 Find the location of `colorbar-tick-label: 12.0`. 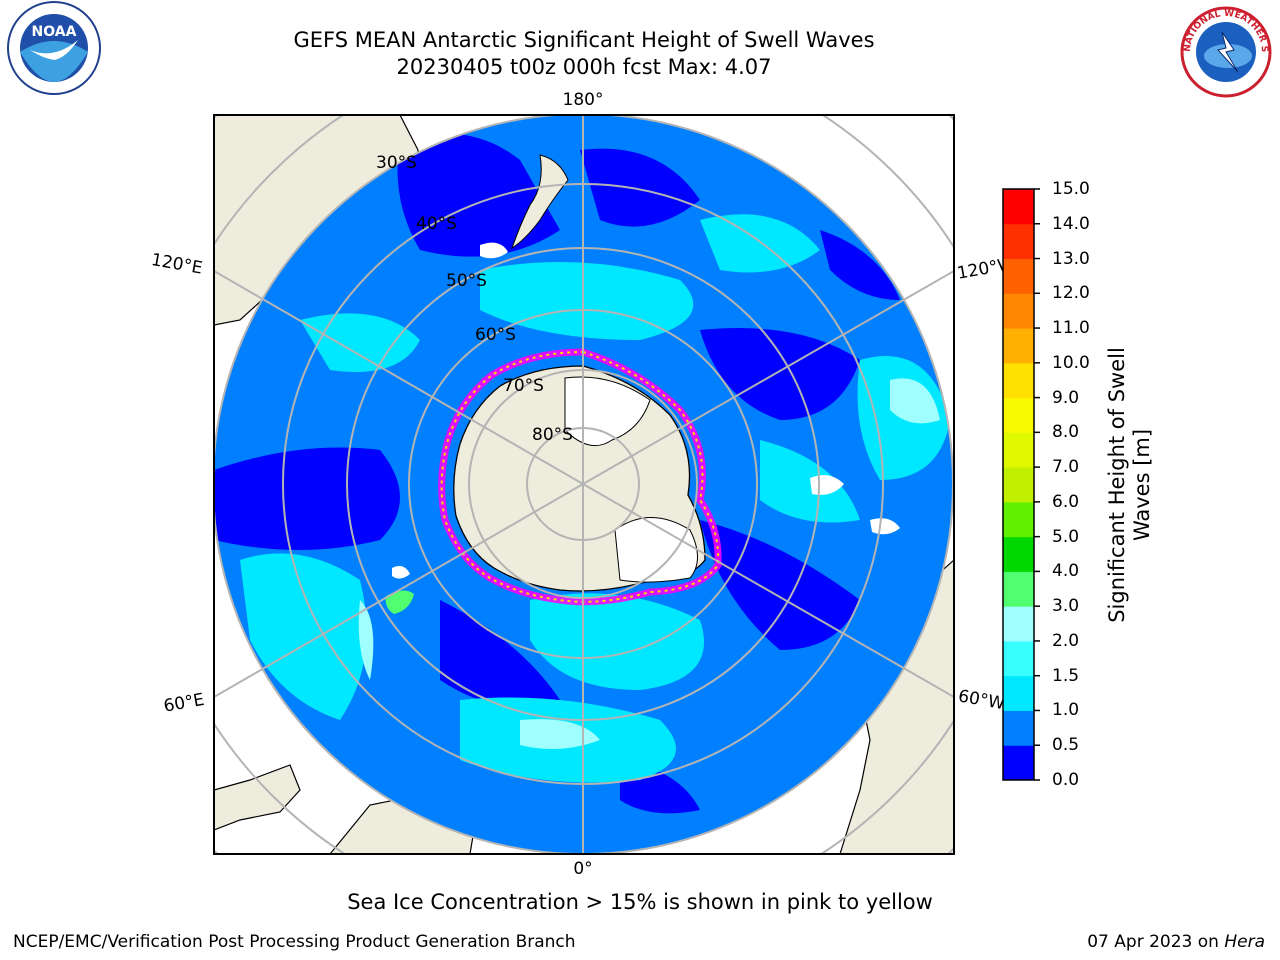

colorbar-tick-label: 12.0 is located at coordinates (1071, 293).